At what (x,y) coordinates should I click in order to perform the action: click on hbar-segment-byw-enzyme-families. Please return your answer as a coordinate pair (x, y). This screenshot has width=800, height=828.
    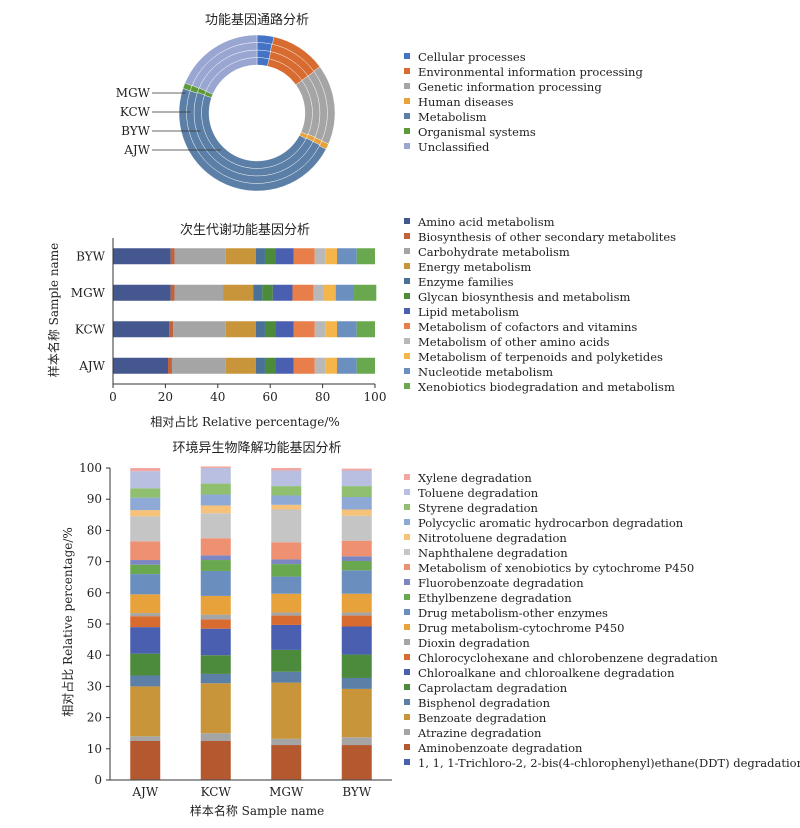
    Looking at the image, I should click on (260, 256).